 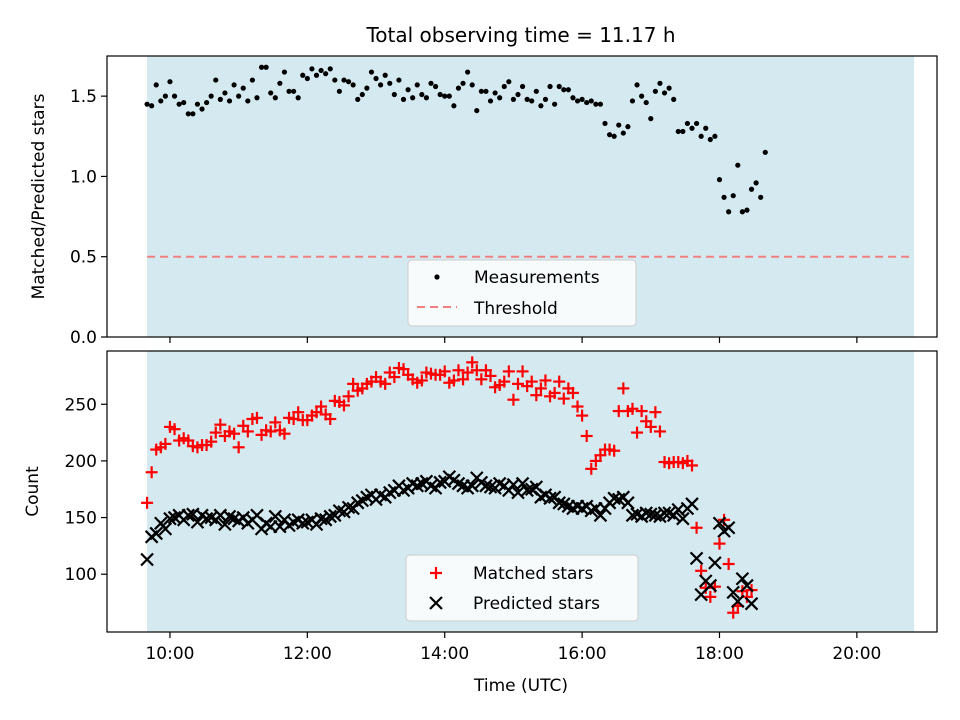 What do you see at coordinates (522, 293) in the screenshot?
I see `top-legend-box` at bounding box center [522, 293].